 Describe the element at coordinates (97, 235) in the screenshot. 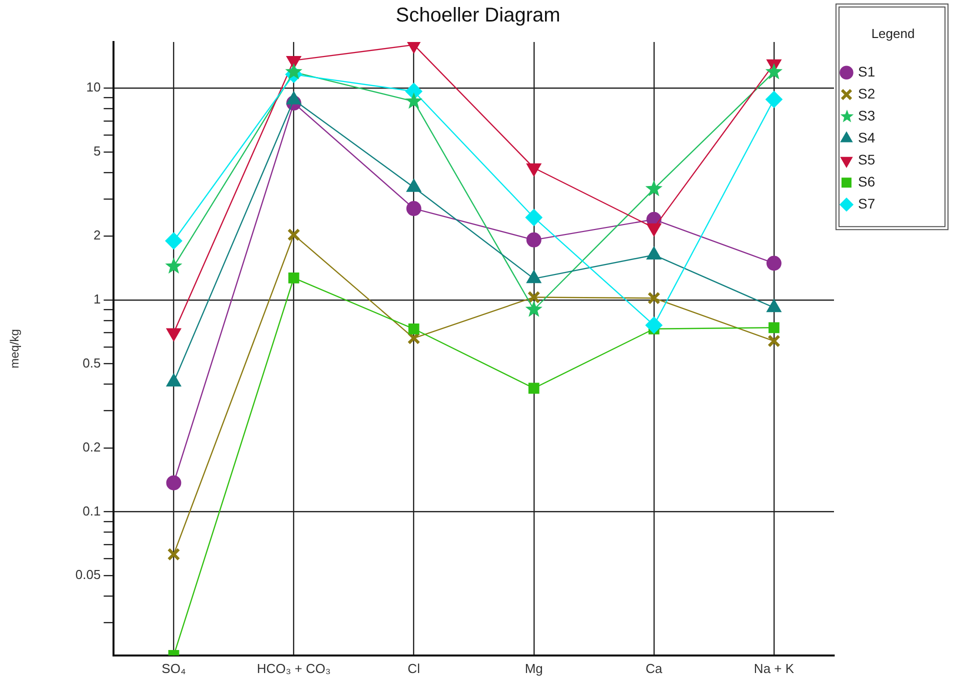

I see `y-tick-label: 2` at that location.